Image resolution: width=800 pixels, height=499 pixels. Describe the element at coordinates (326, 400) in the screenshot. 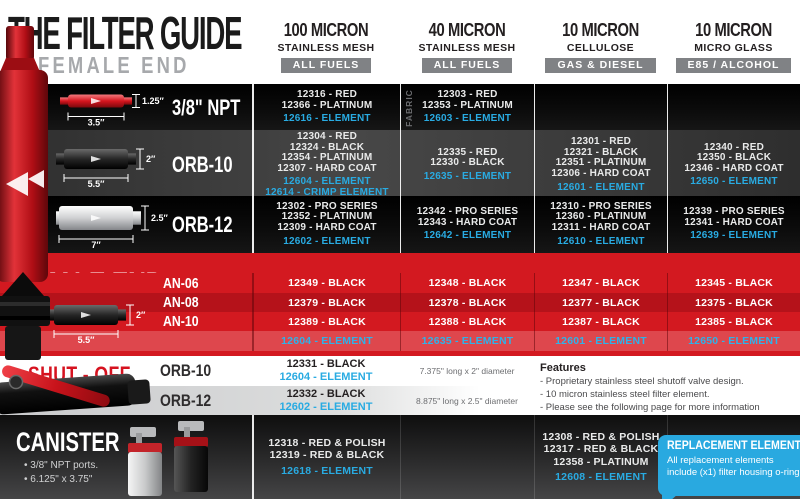

I see `part-cell: 12332 - BLACK 12602 - ELEMENT` at that location.